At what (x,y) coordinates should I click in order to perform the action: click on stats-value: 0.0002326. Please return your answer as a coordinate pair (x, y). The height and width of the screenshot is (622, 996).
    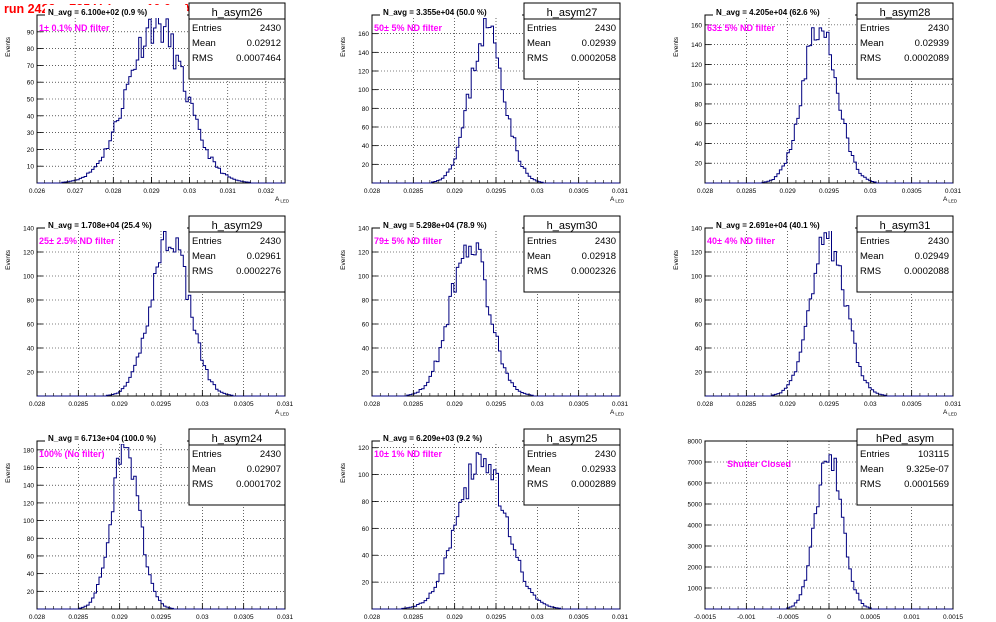
    Looking at the image, I should click on (593, 271).